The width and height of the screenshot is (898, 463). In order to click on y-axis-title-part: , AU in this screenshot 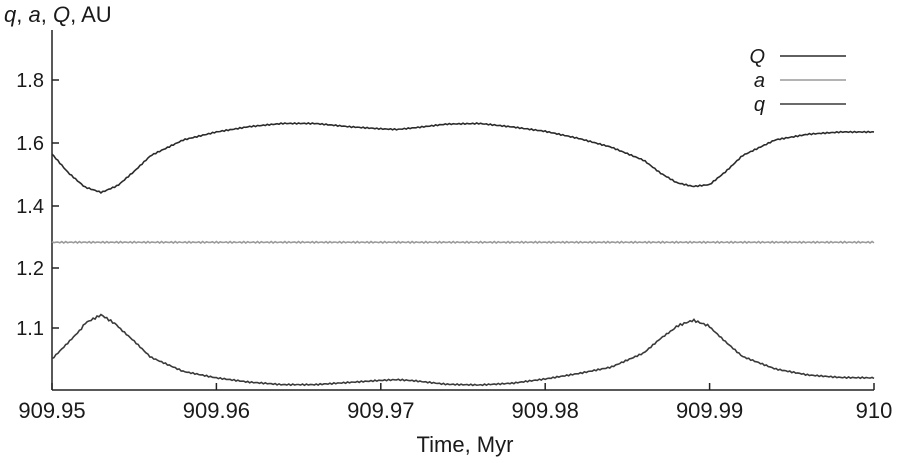, I will do `click(91, 14)`.